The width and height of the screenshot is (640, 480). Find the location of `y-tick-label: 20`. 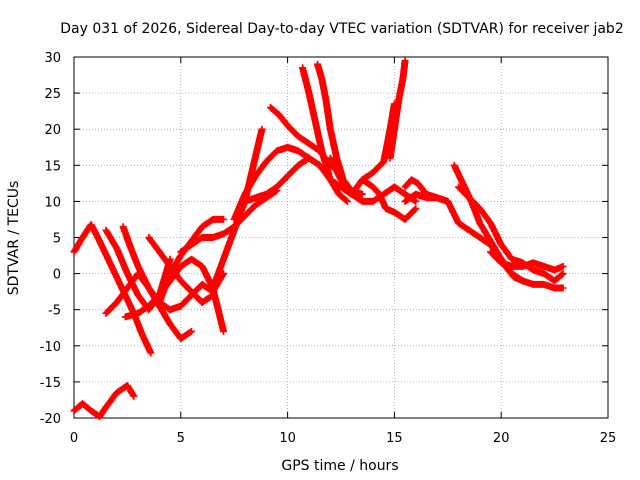

y-tick-label: 20 is located at coordinates (52, 130).